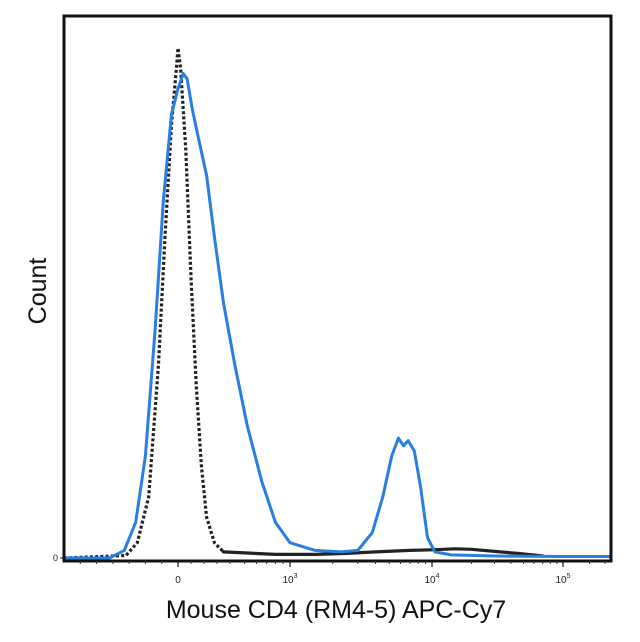 Image resolution: width=640 pixels, height=642 pixels. What do you see at coordinates (562, 579) in the screenshot?
I see `x-tick-label: 10⁵` at bounding box center [562, 579].